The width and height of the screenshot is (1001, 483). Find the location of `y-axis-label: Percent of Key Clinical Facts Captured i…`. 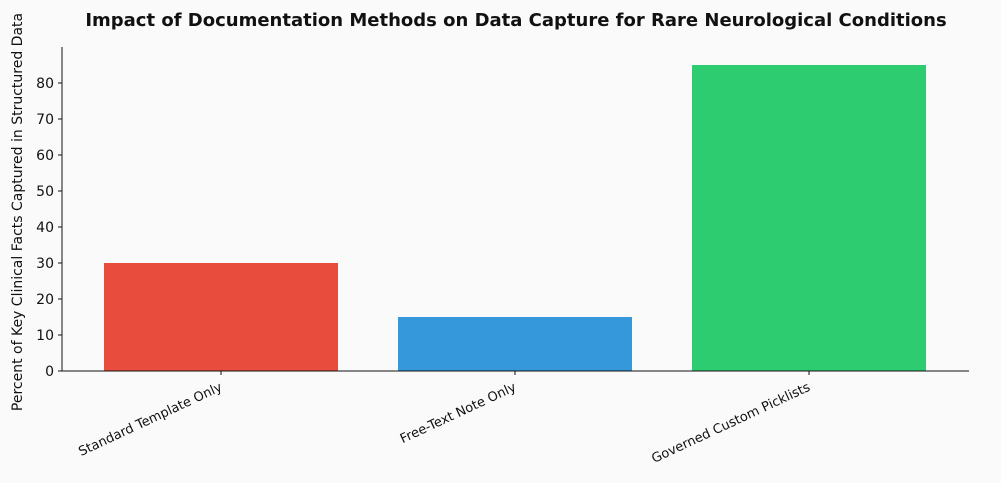

y-axis-label: Percent of Key Clinical Facts Captured i… is located at coordinates (18, 212).